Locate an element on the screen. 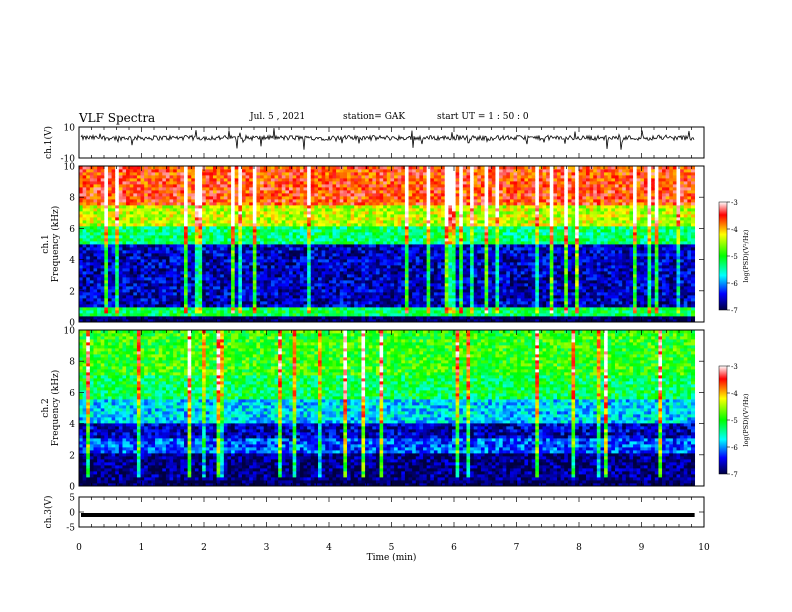 This screenshot has width=792, height=612. x-tick-label: 5 is located at coordinates (392, 548).